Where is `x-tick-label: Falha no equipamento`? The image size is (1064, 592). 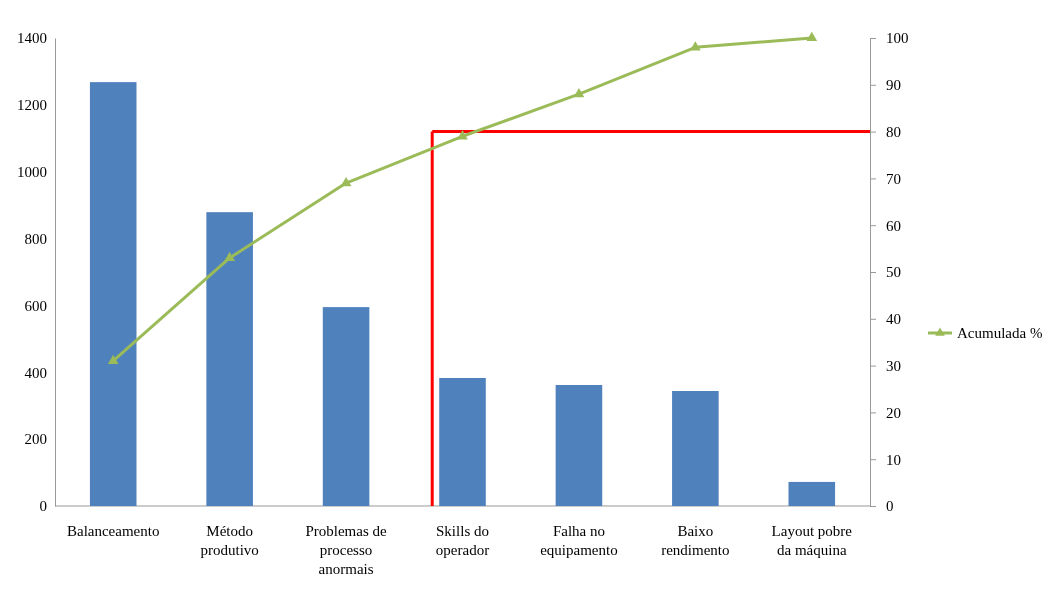 x-tick-label: Falha no equipamento is located at coordinates (579, 540).